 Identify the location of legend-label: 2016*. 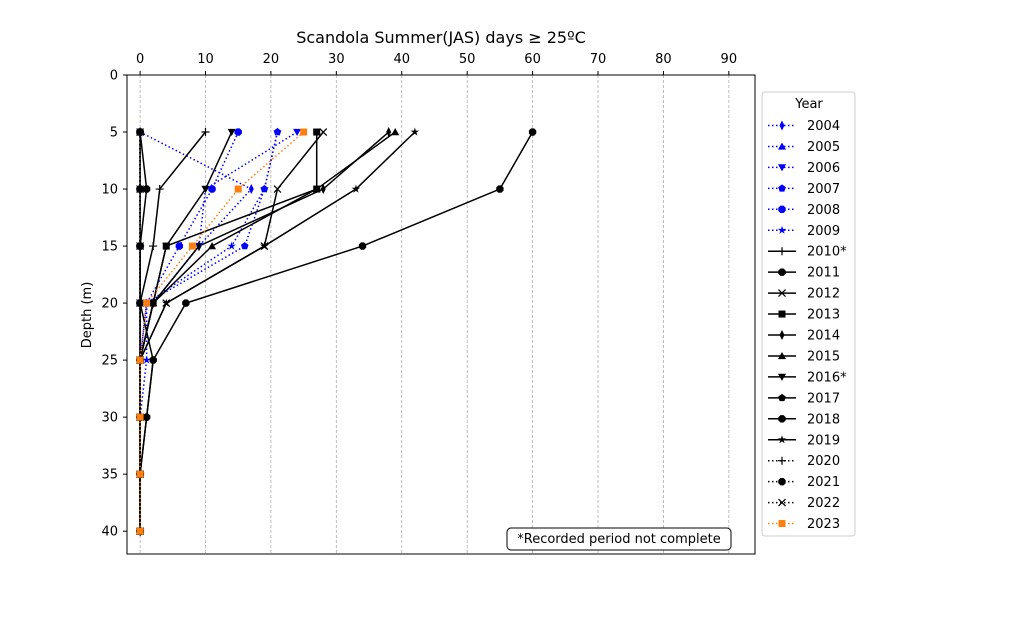
(827, 377).